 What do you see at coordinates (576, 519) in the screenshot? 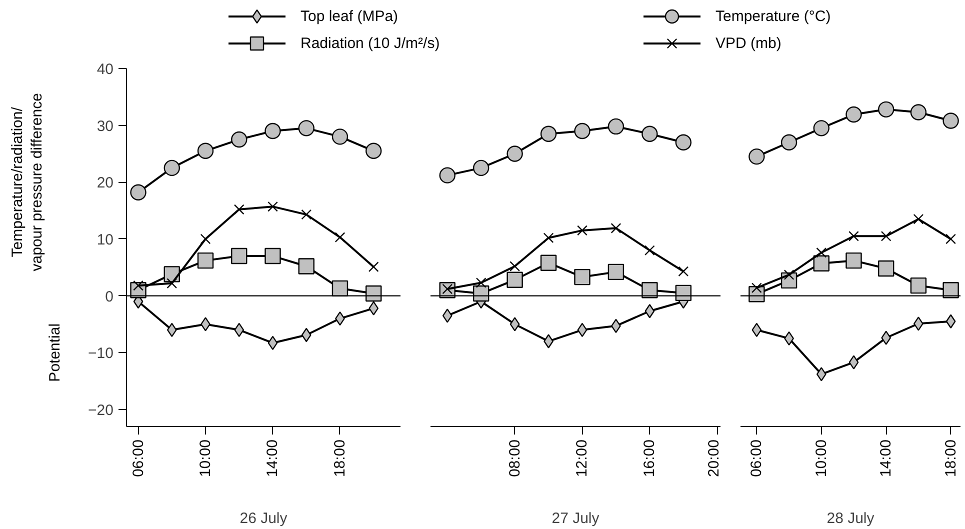
I see `x-axis-title: 27 July` at bounding box center [576, 519].